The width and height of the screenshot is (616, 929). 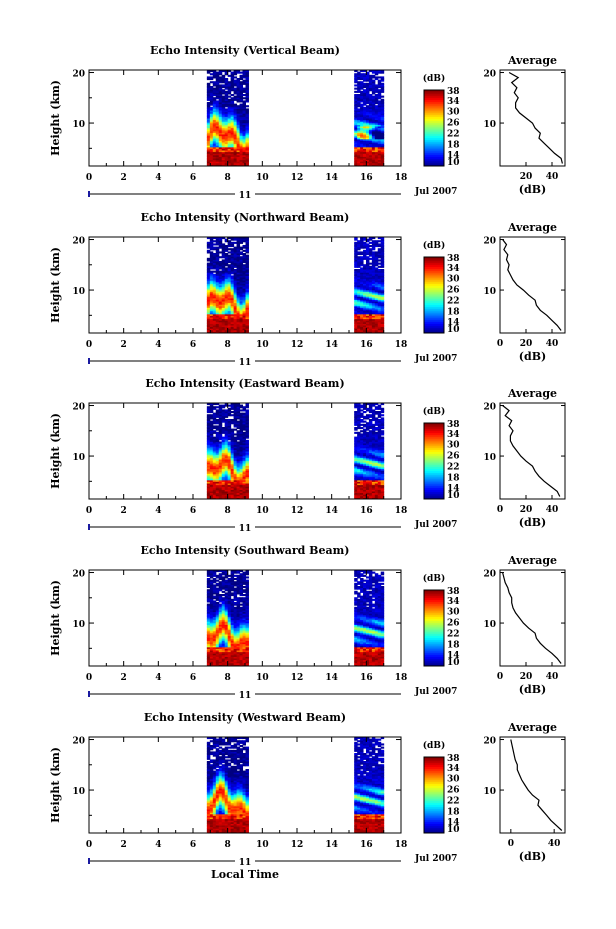 I want to click on panel-title: Echo Intensity (Northward Beam), so click(x=245, y=217).